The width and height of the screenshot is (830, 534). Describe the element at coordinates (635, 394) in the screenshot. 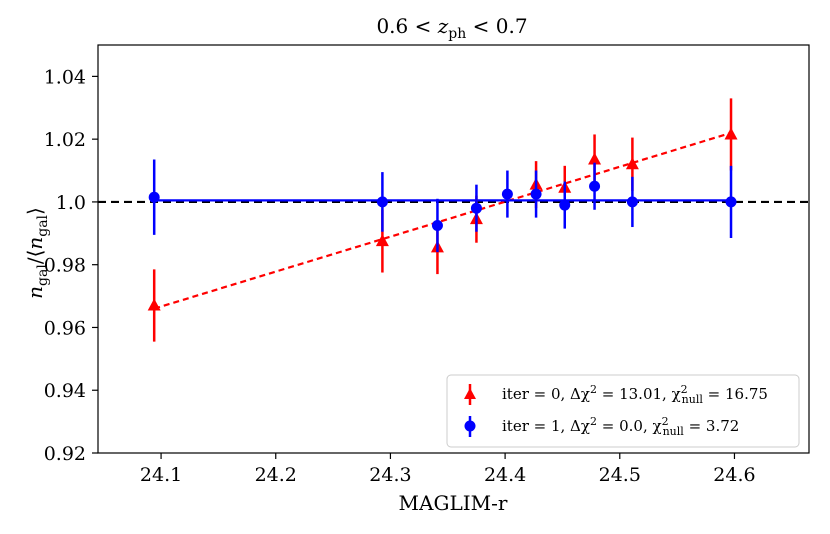

I see `legend-iter0-label: iter = 0, Δχ2 = 13.01, χ2 null = 16.75` at that location.